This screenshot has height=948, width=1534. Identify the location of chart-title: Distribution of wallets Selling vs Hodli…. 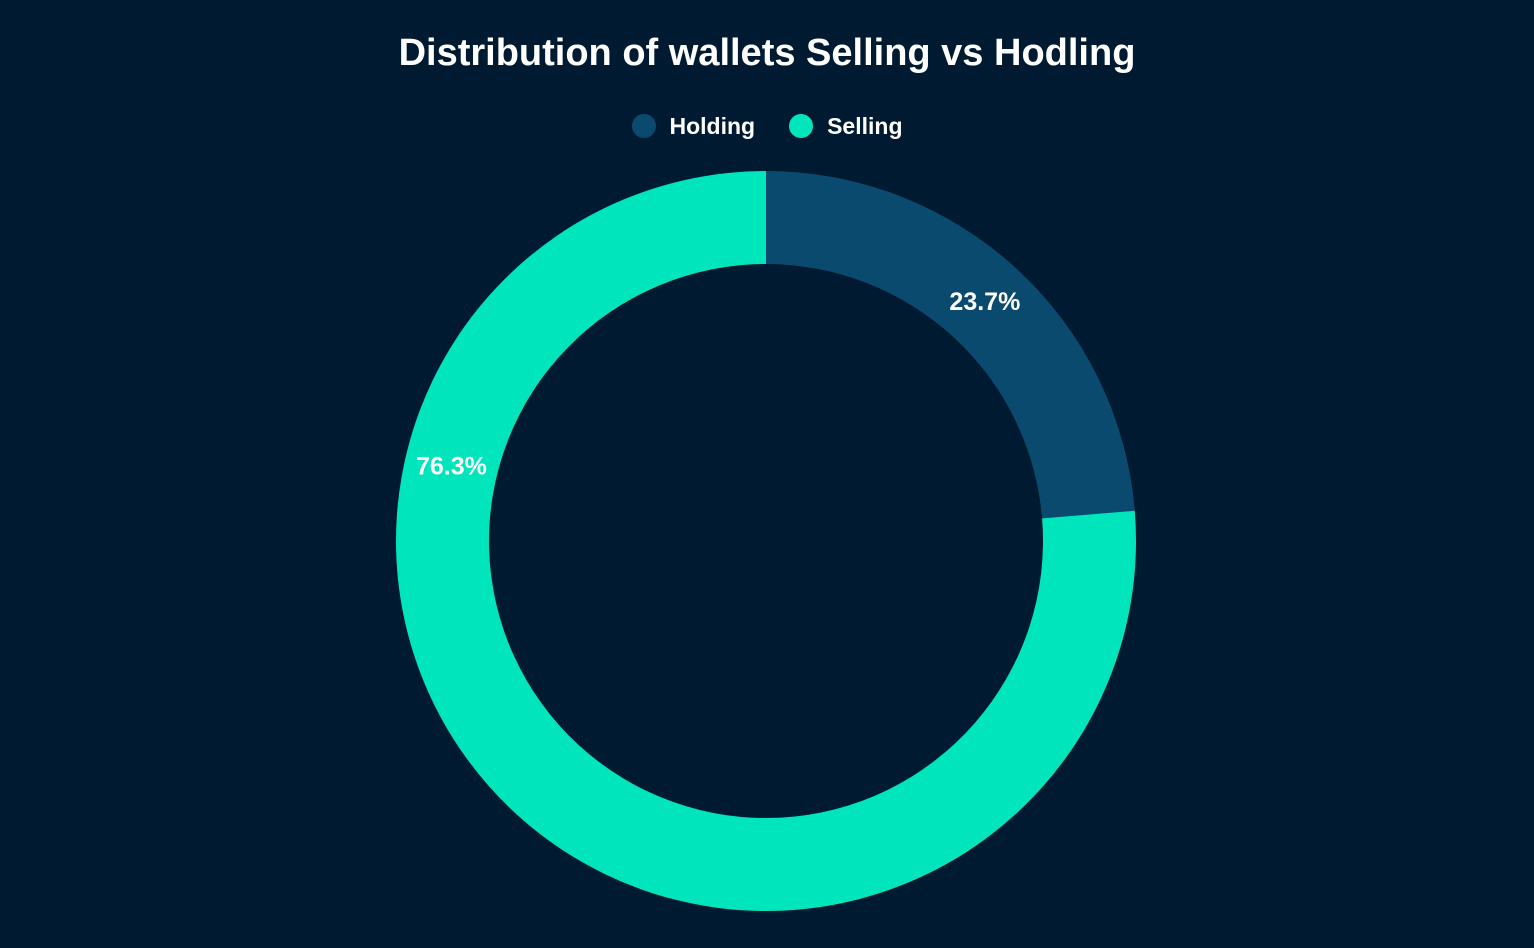
(767, 53).